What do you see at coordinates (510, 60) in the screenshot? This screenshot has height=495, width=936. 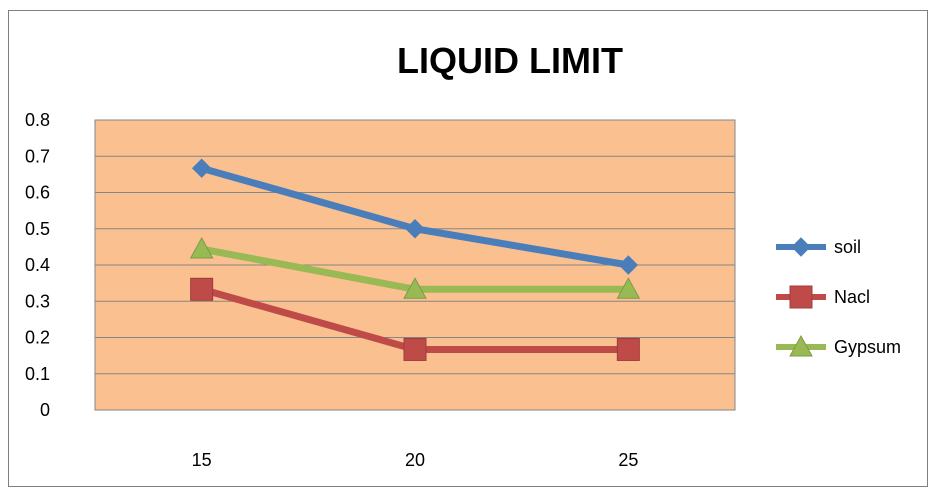 I see `chart-title: LIQUID LIMIT` at bounding box center [510, 60].